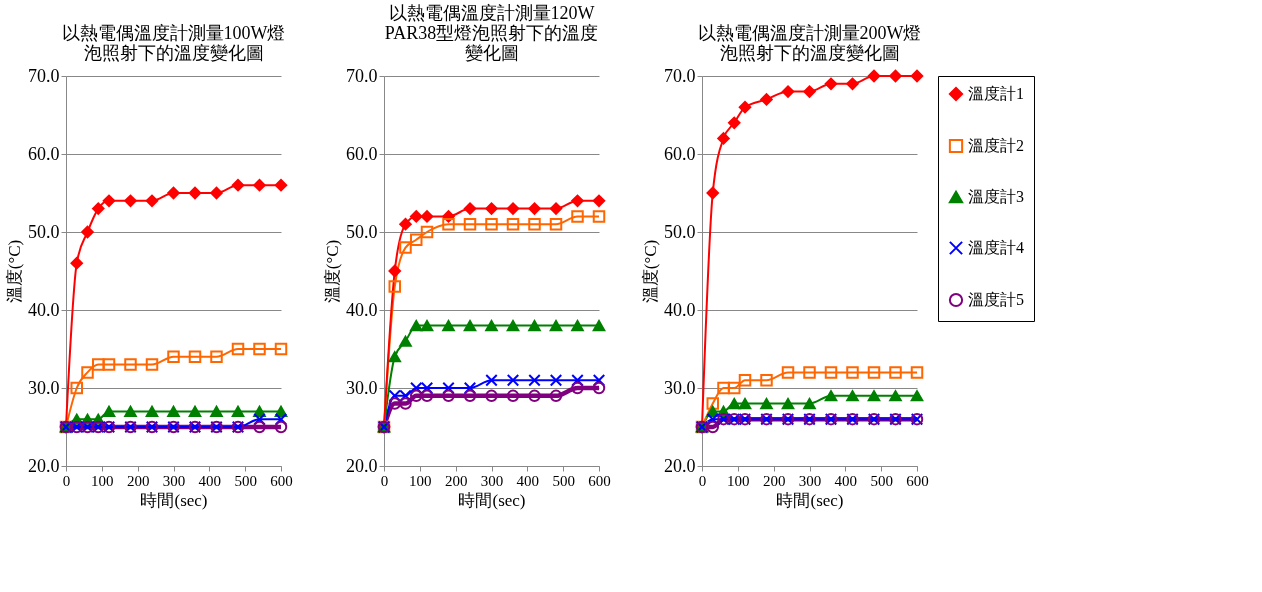  Describe the element at coordinates (491, 33) in the screenshot. I see `chart-title: 以熱電偶溫度計測量120W PAR38型燈泡照射下的溫度變化圖` at that location.